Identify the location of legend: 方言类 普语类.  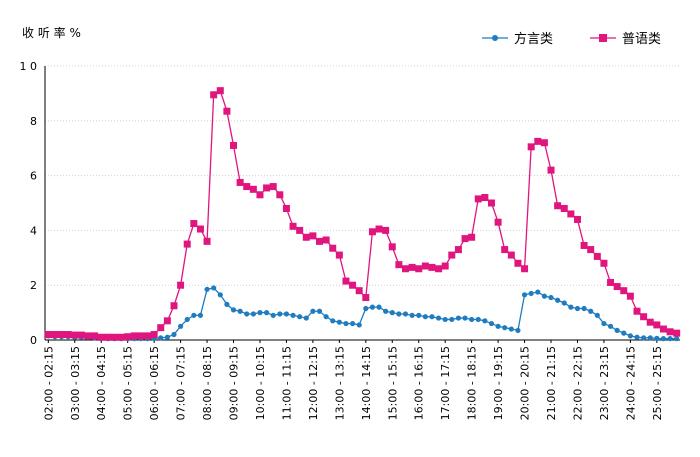
(571, 39).